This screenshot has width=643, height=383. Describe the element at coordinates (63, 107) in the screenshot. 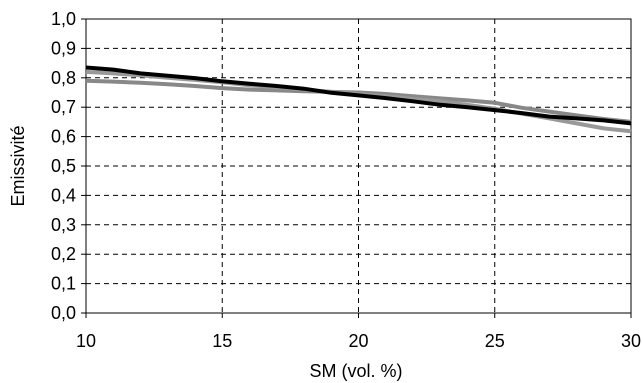

I see `y-tick-label: 0,7` at that location.